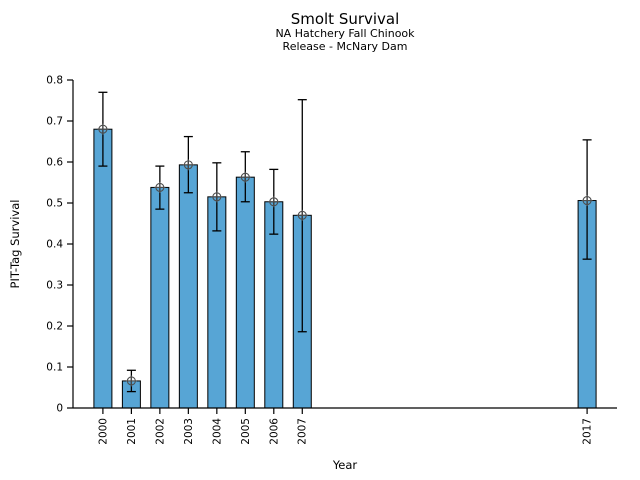 The image size is (640, 480). What do you see at coordinates (588, 431) in the screenshot?
I see `x-tick-label: 2017` at bounding box center [588, 431].